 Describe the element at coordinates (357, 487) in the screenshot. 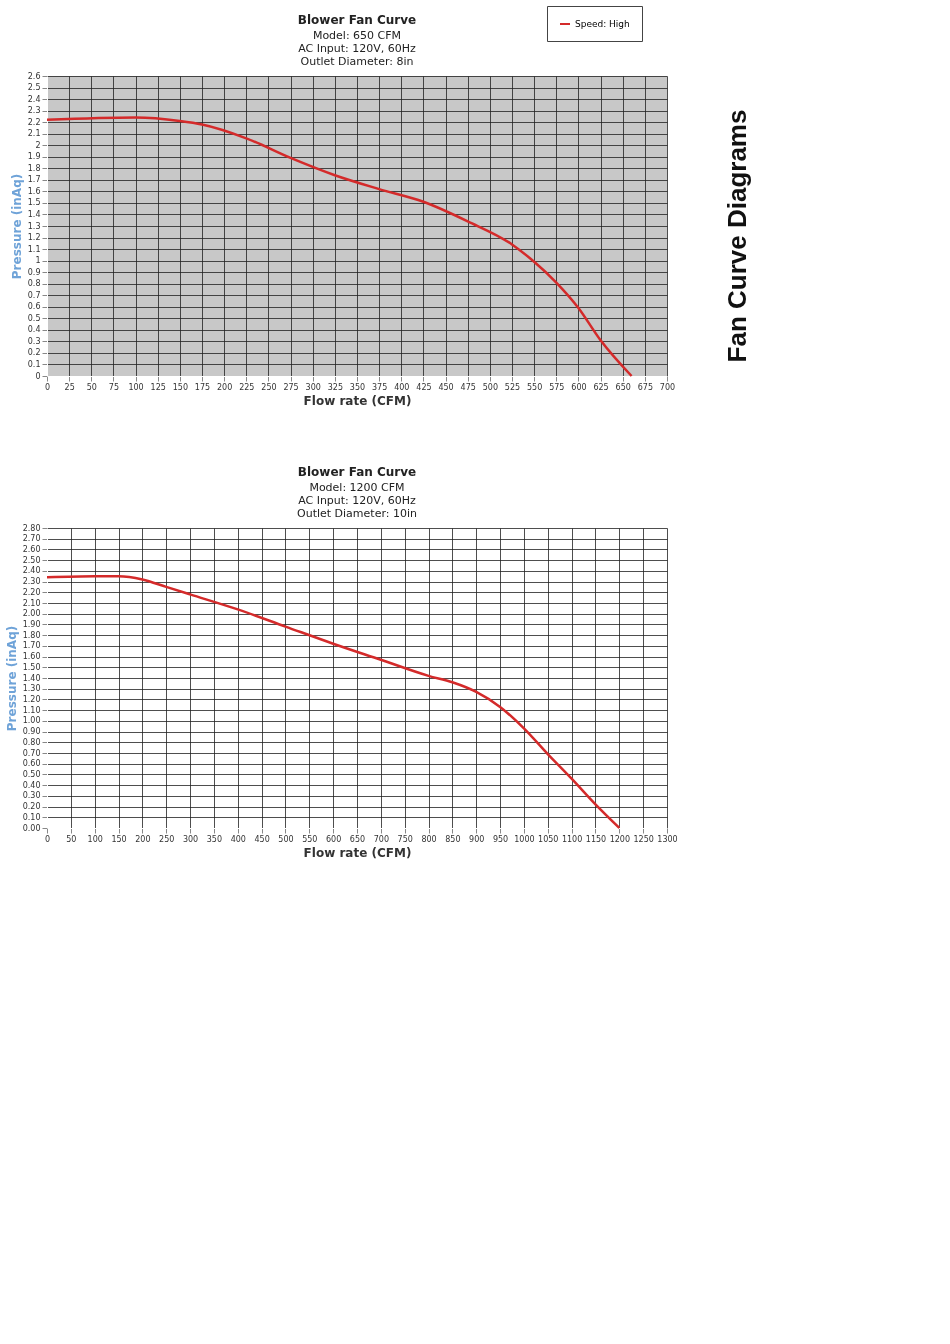

I see `text: Model: 1200 CFM` at that location.